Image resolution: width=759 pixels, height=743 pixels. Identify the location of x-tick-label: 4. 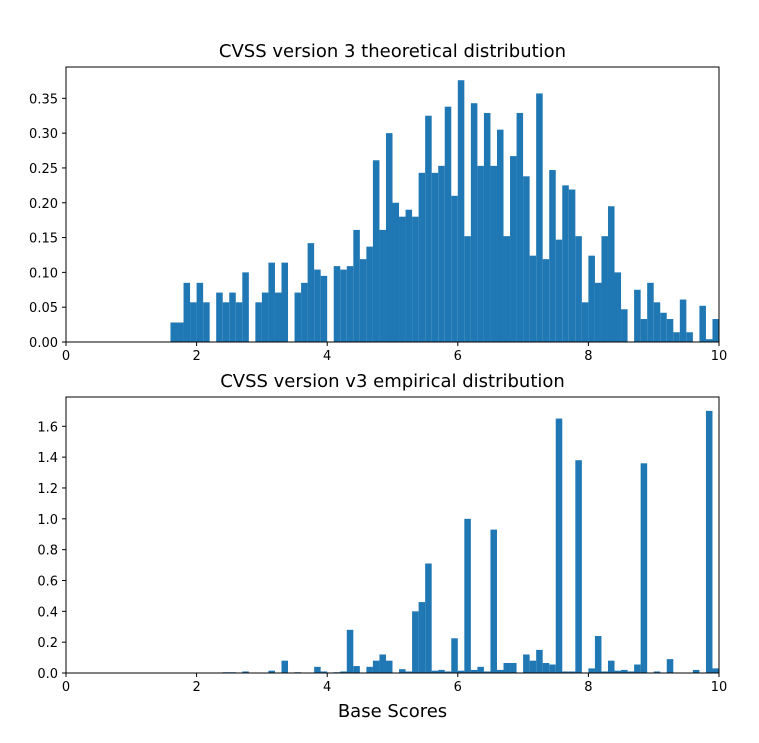
(327, 356).